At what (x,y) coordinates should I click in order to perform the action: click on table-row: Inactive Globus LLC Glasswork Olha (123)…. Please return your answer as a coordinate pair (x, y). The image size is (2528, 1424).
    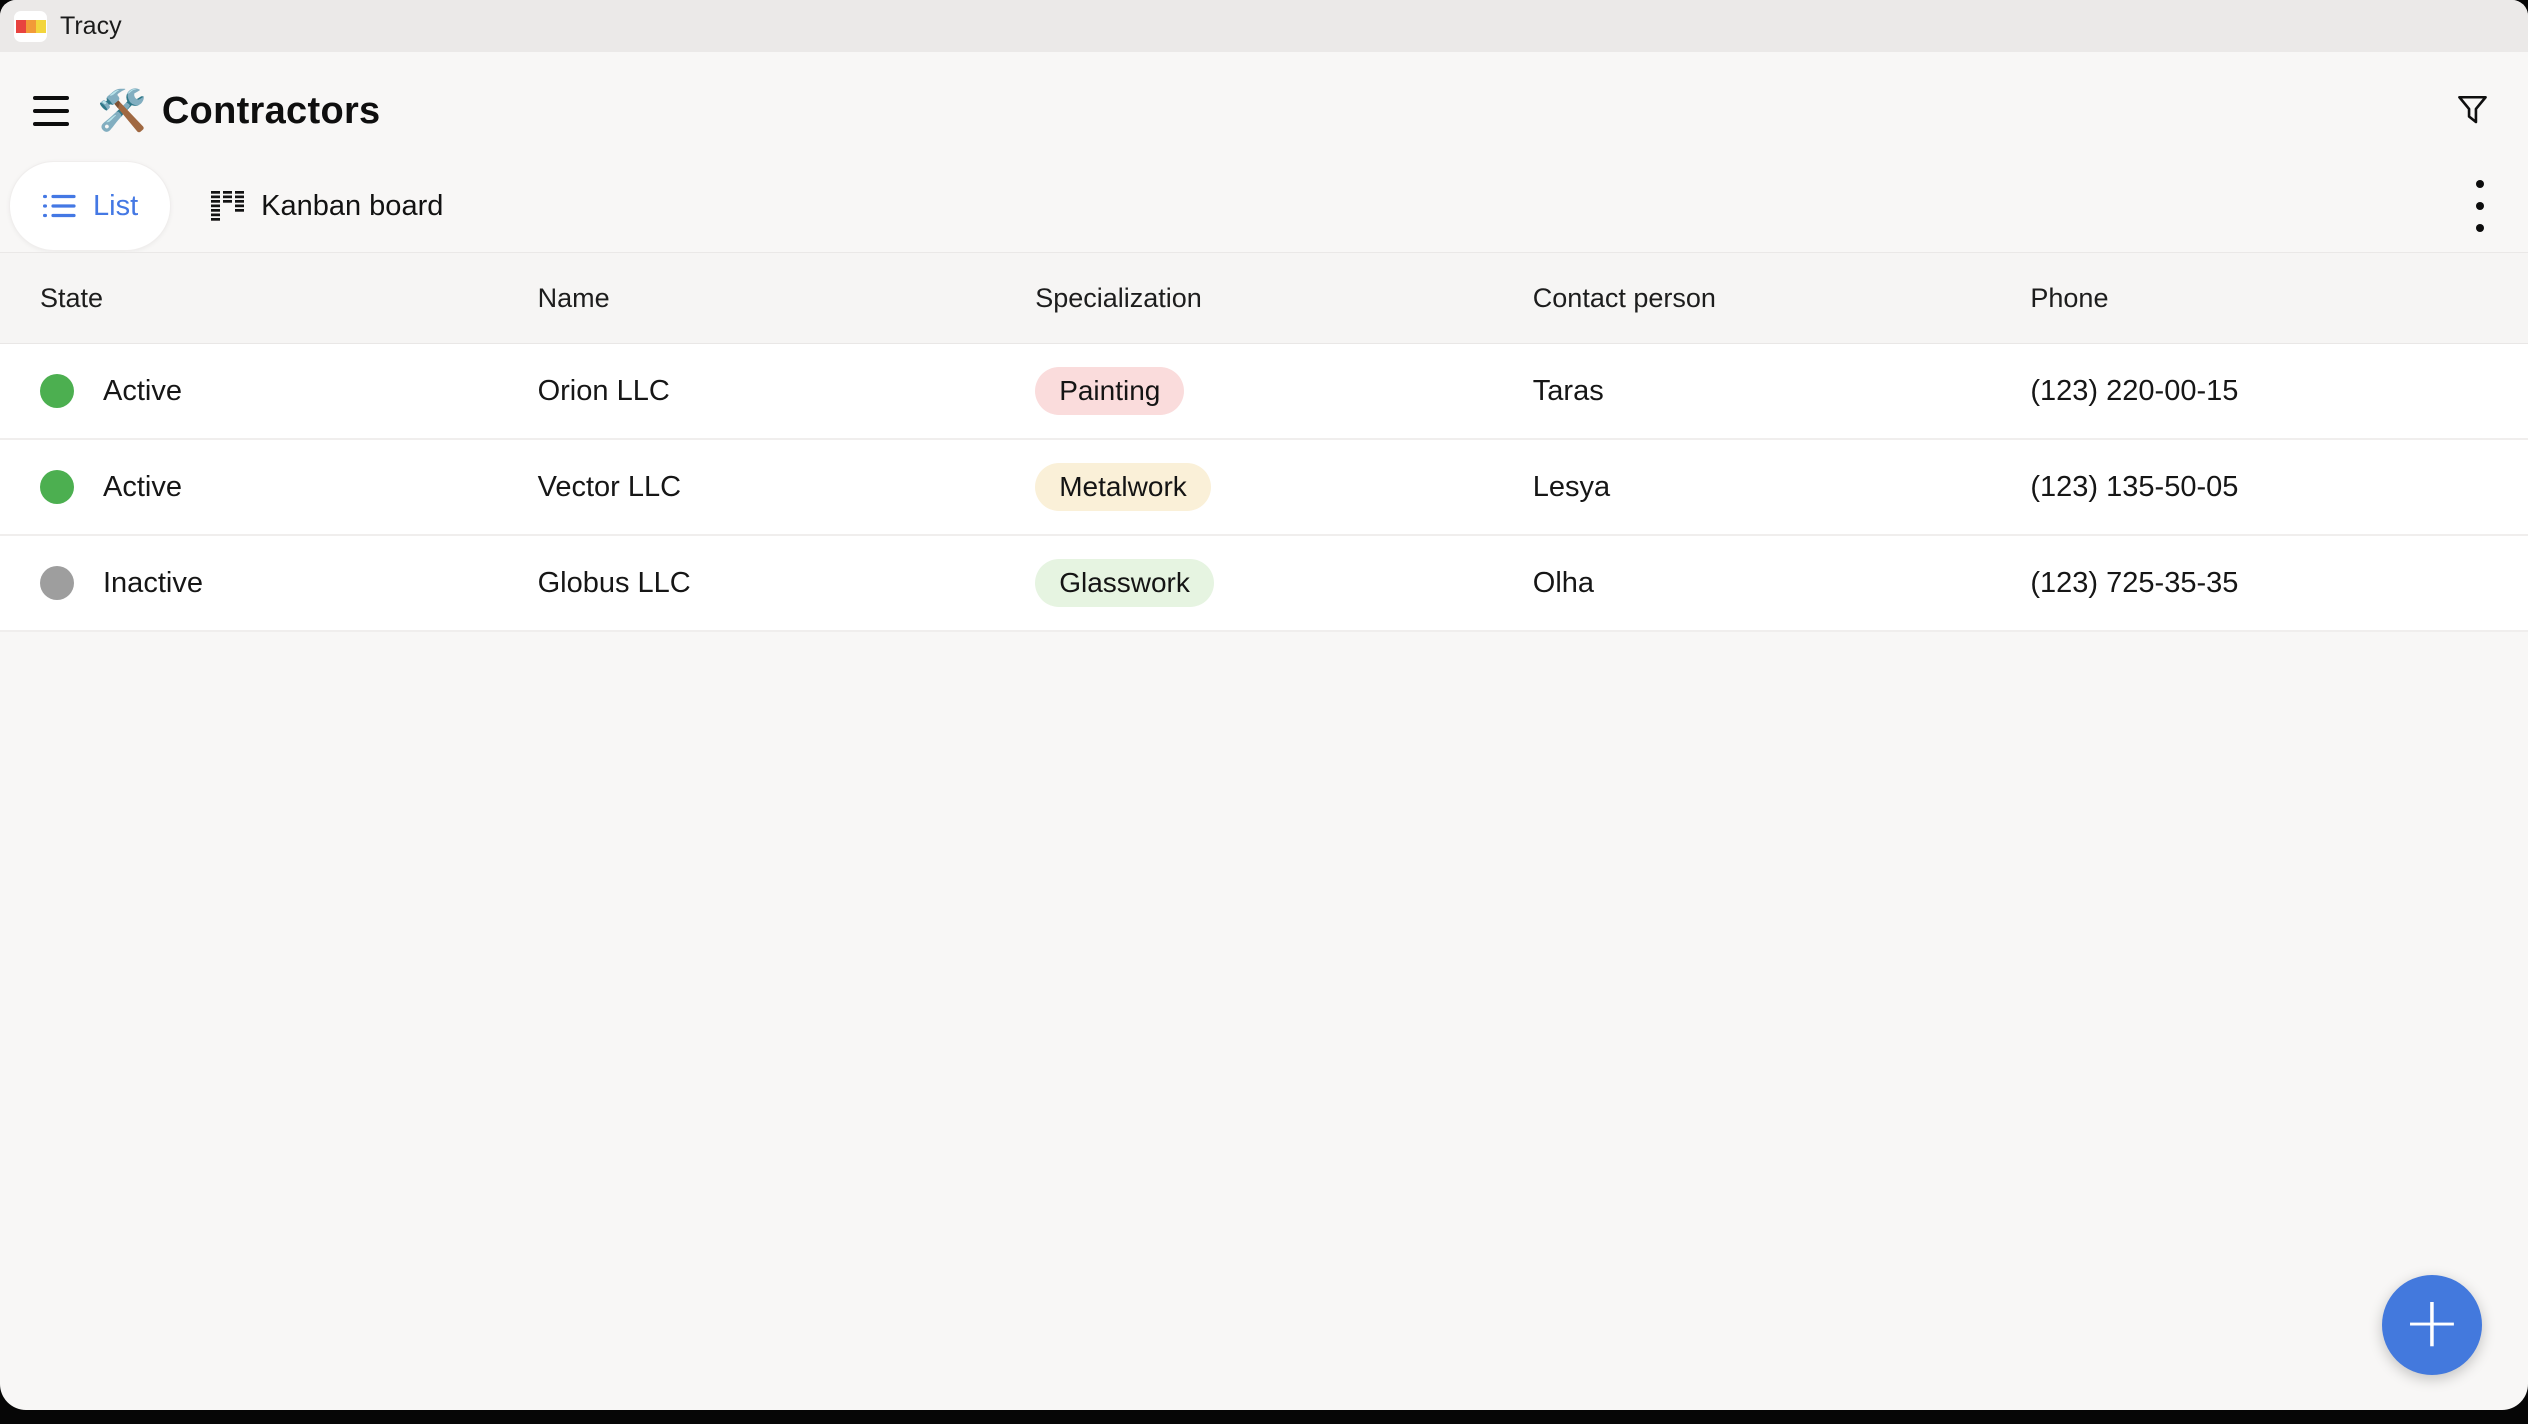
    Looking at the image, I should click on (1264, 584).